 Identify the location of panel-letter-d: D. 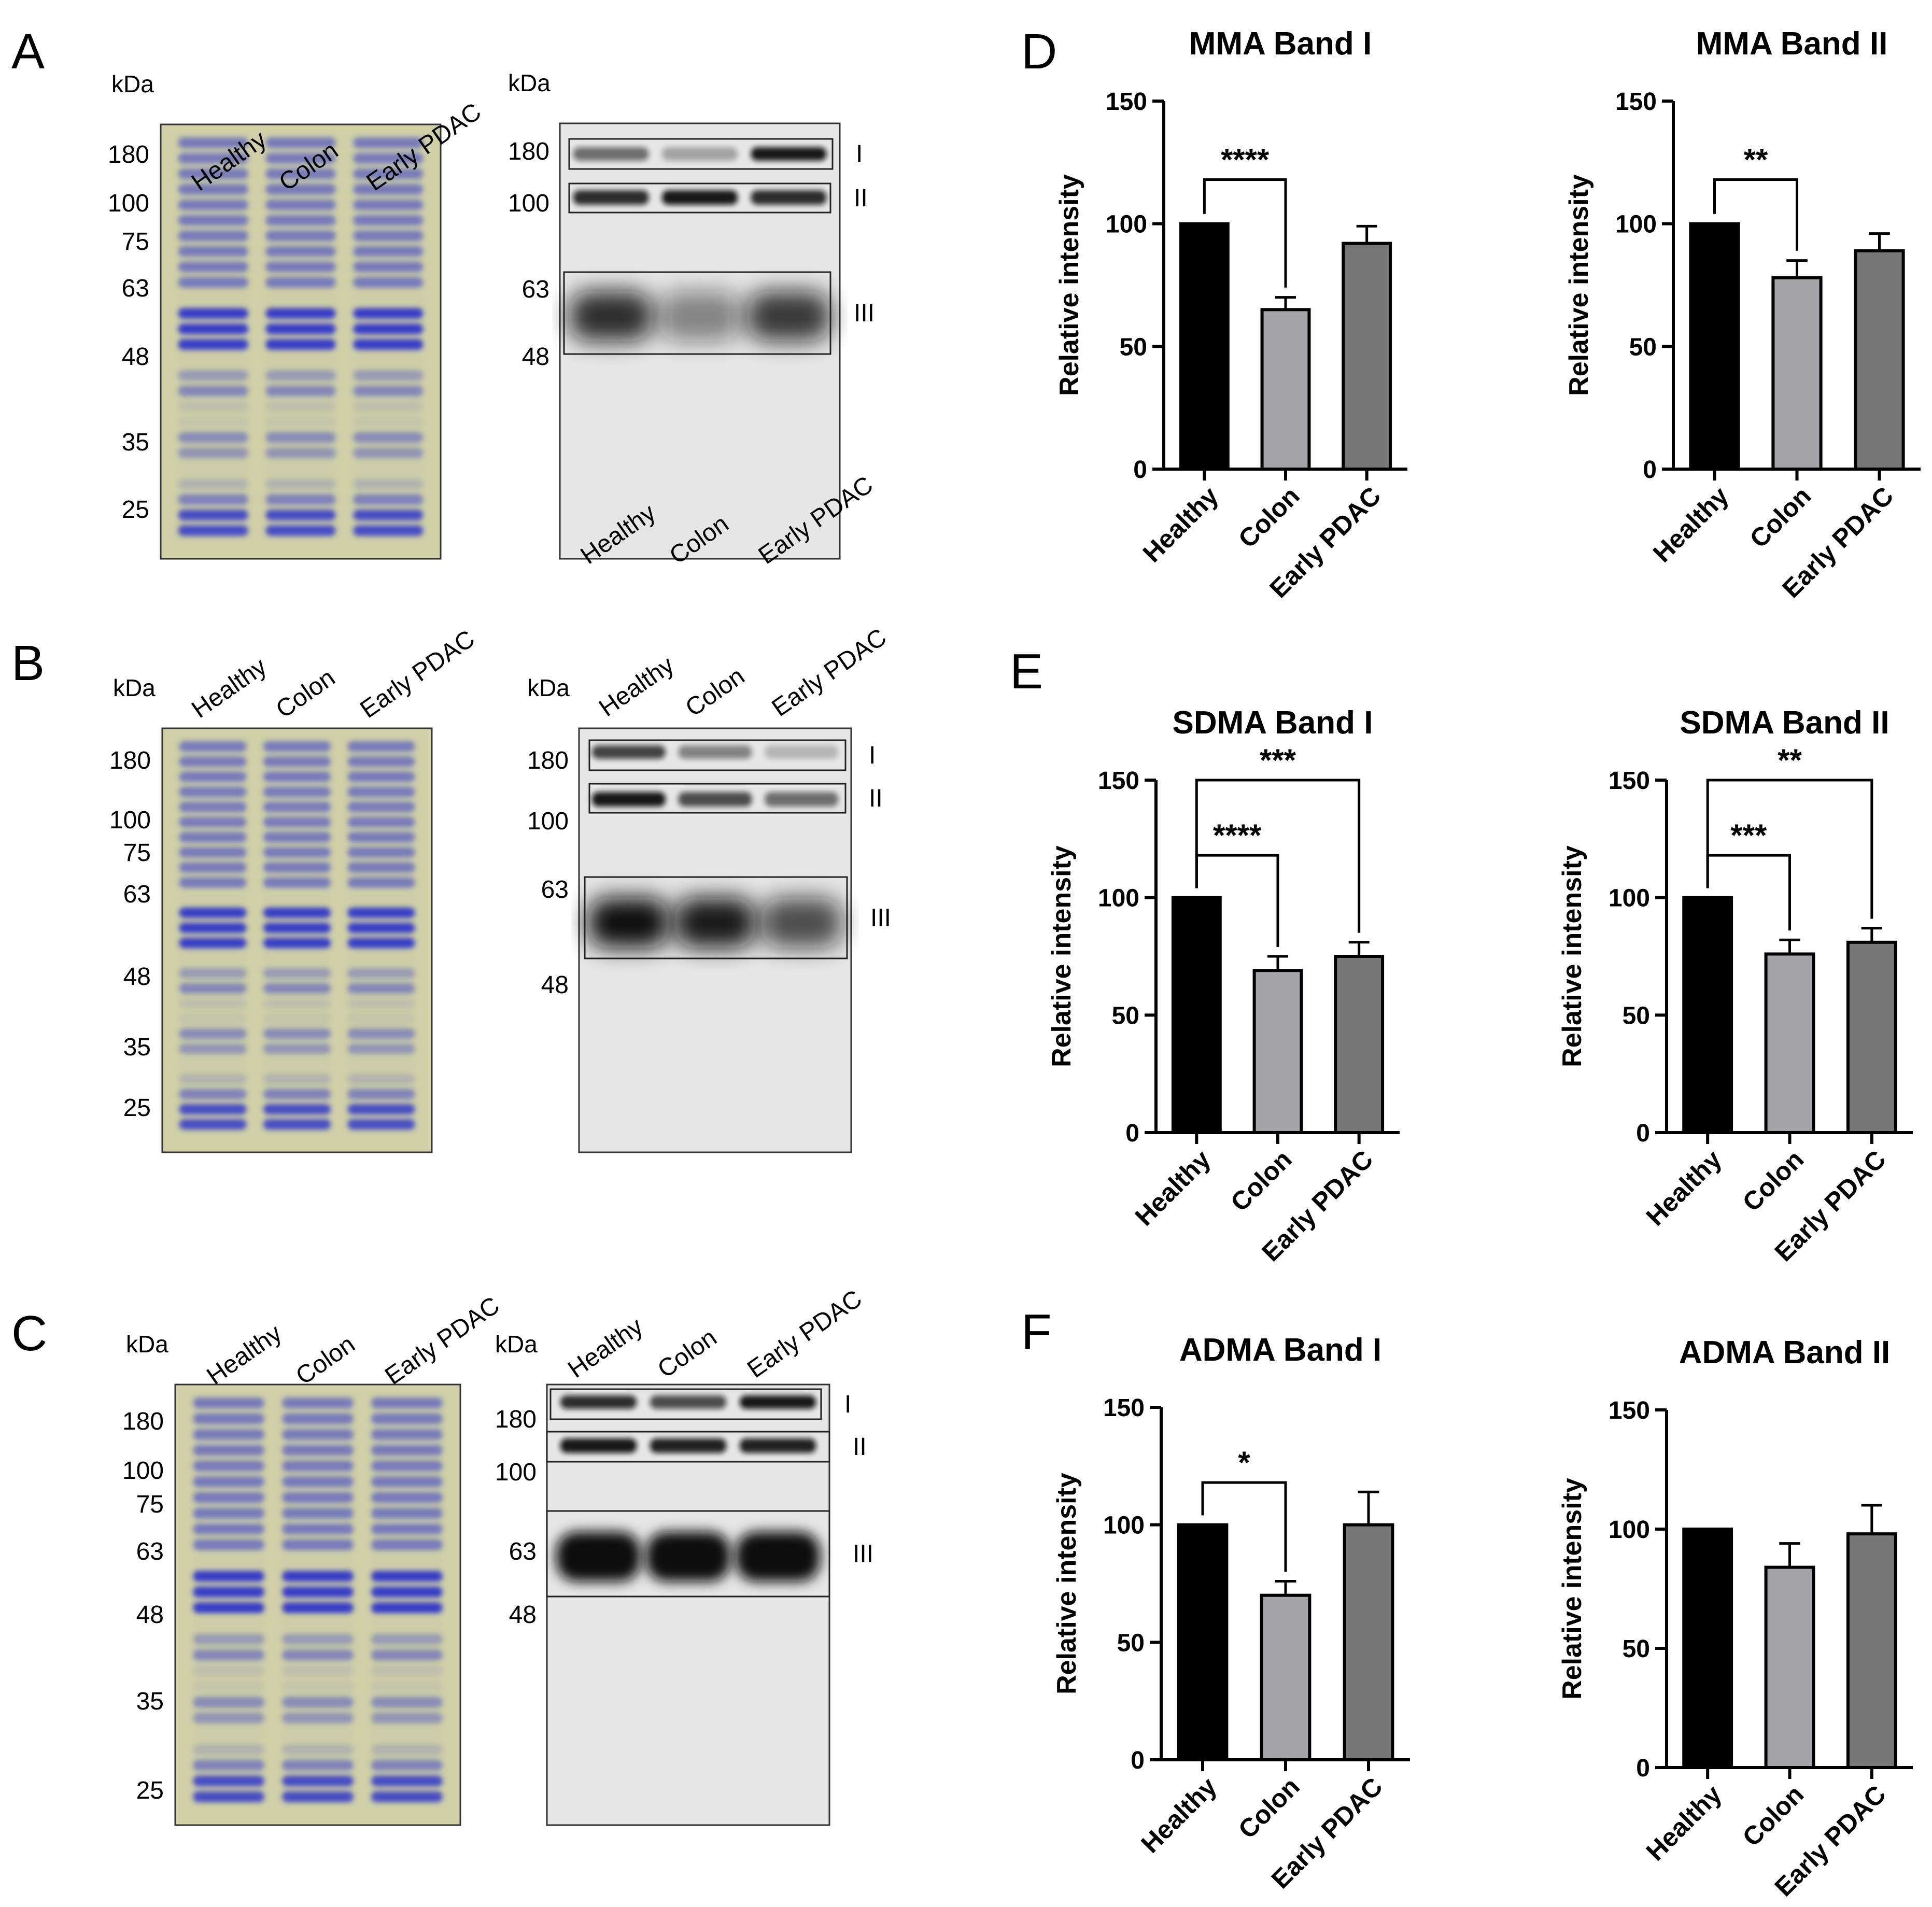
(1039, 51).